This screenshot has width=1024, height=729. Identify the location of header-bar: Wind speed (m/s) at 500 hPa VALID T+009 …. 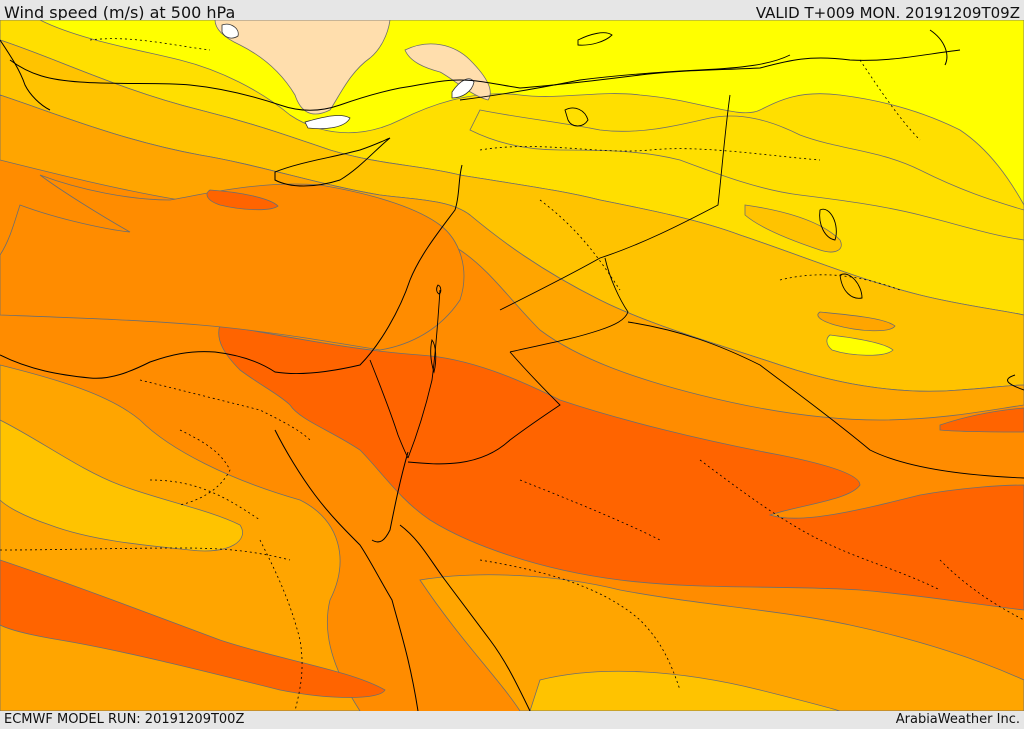
(512, 11).